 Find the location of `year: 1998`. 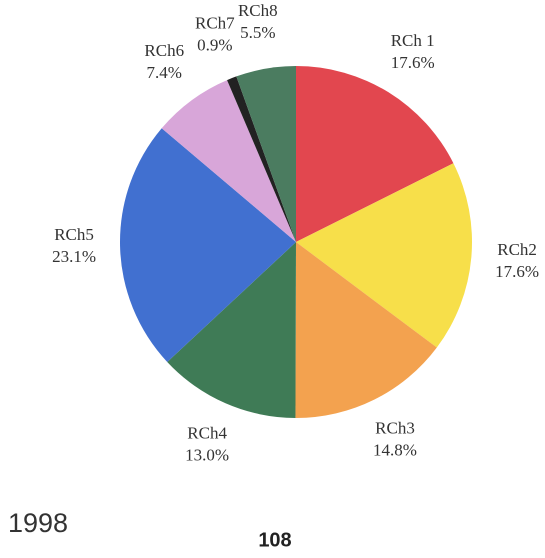

year: 1998 is located at coordinates (38, 523).